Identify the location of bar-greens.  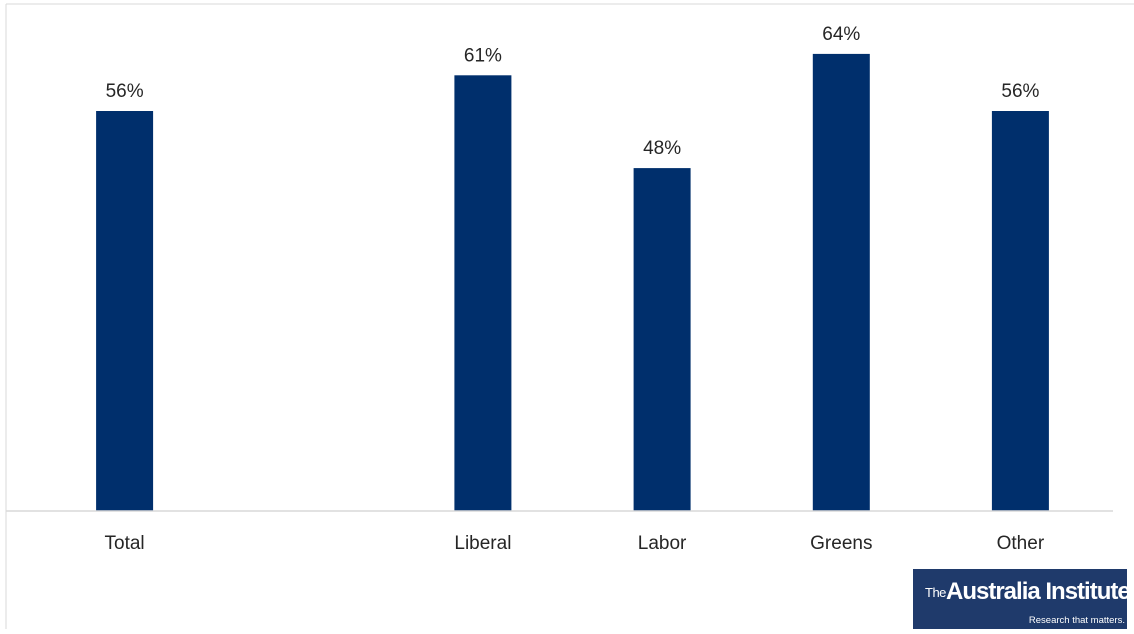
(841, 282).